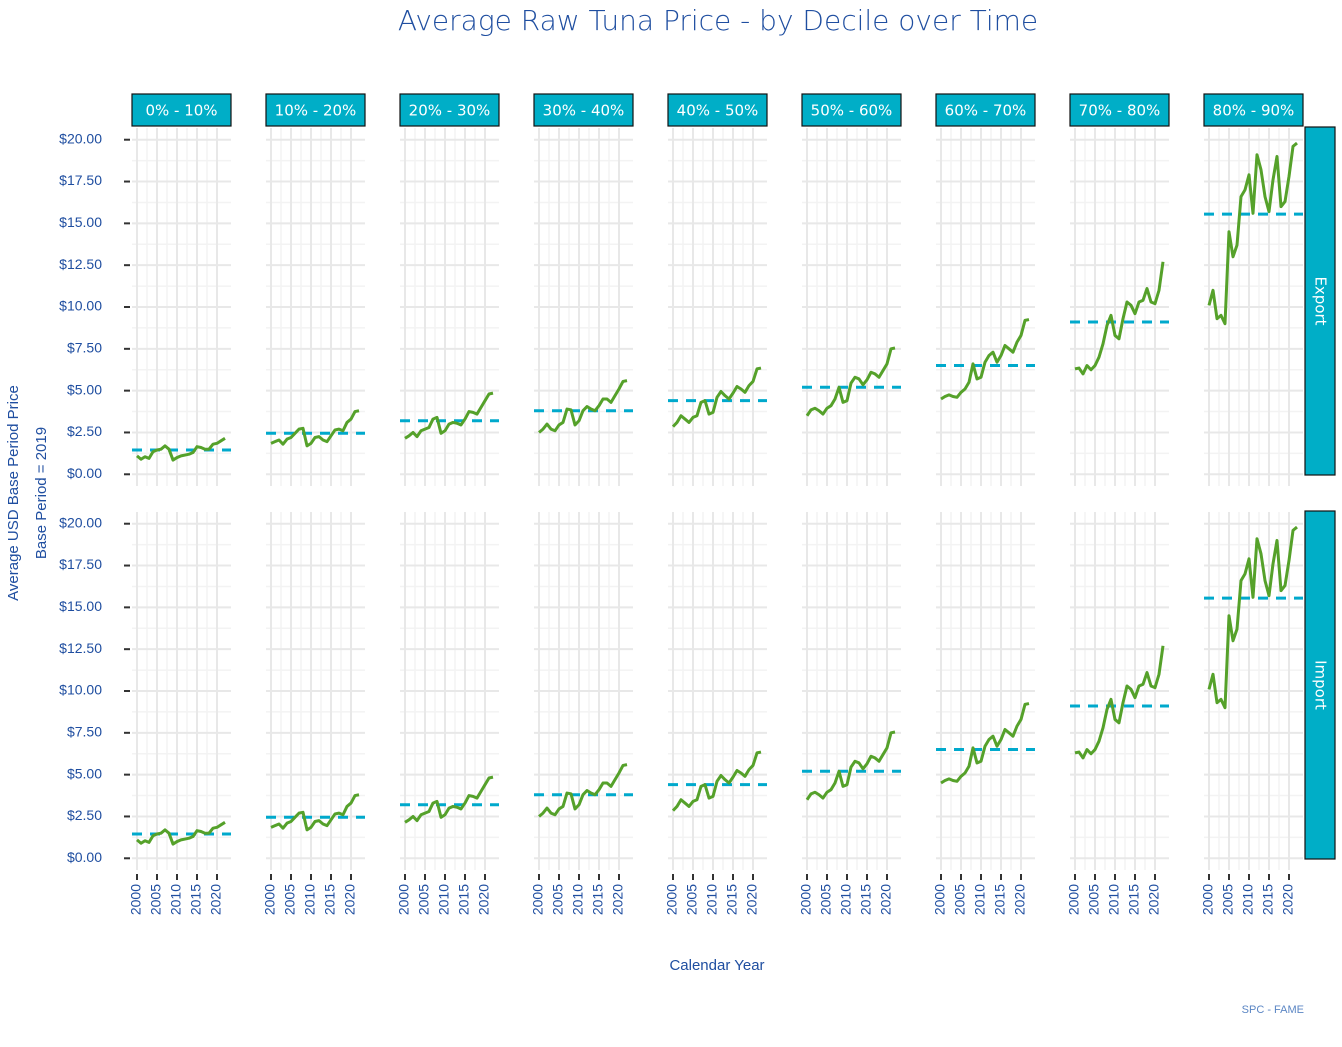 The image size is (1342, 1047). What do you see at coordinates (716, 965) in the screenshot?
I see `x-axis-label: Calendar Year` at bounding box center [716, 965].